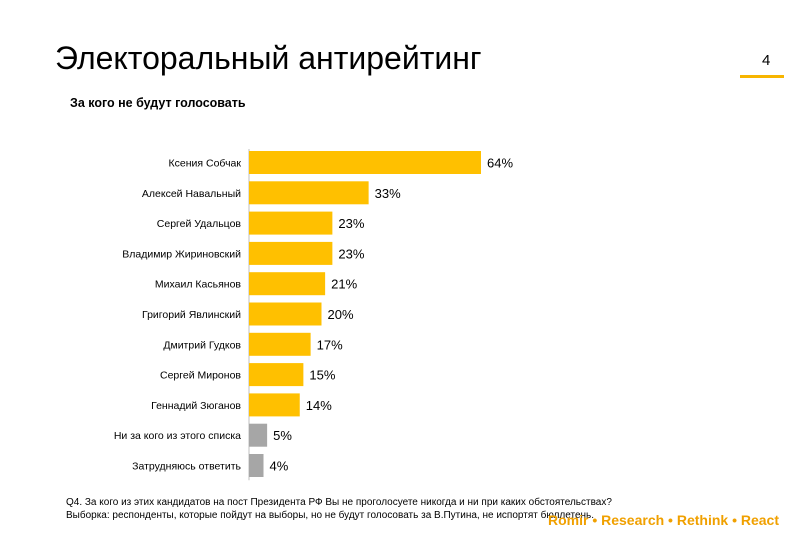 This screenshot has width=800, height=538. What do you see at coordinates (500, 163) in the screenshot?
I see `value-label: 64%` at bounding box center [500, 163].